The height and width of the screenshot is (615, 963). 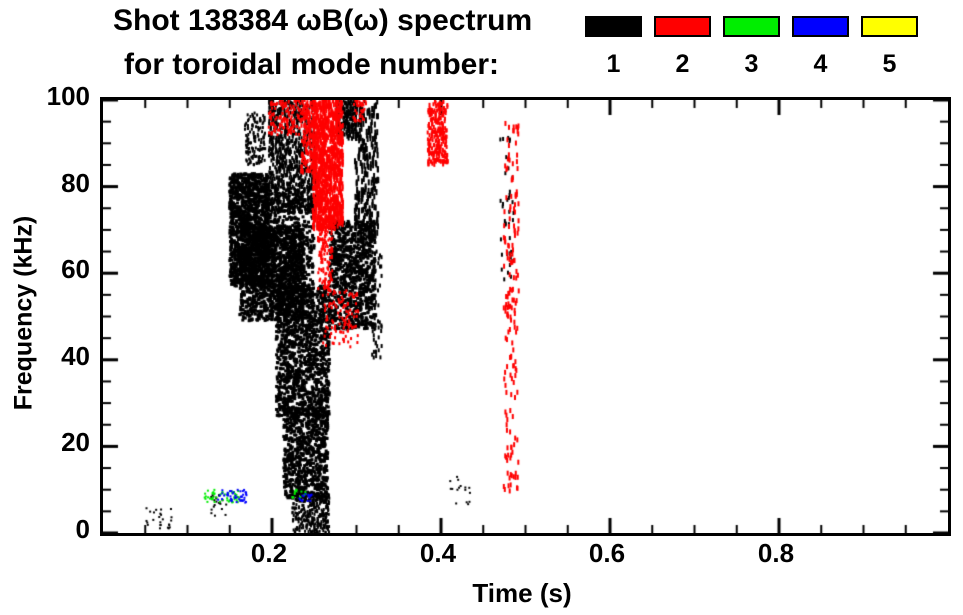 What do you see at coordinates (607, 553) in the screenshot?
I see `x-tick-label: 0.6` at bounding box center [607, 553].